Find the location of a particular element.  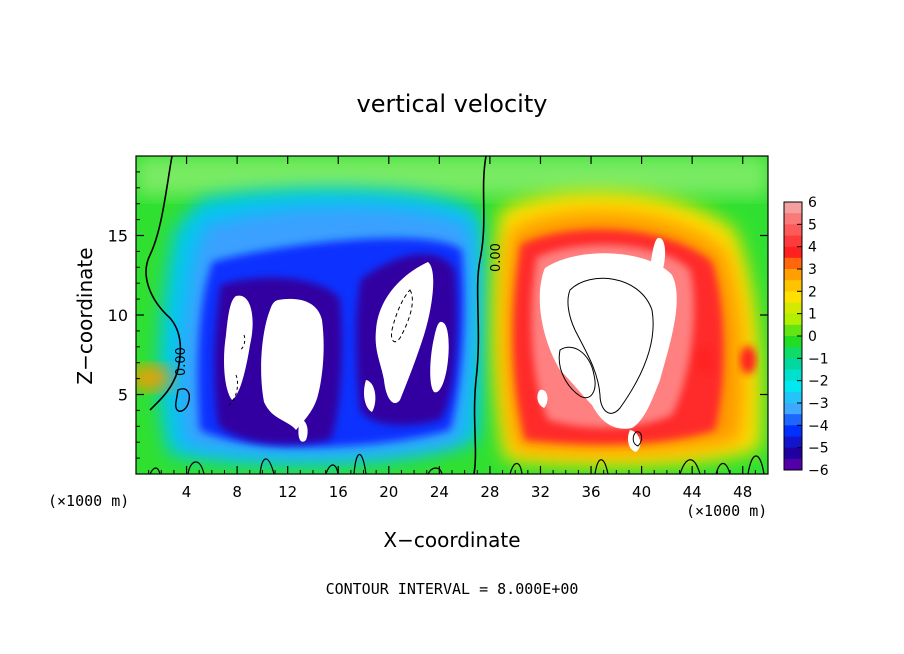

chart-title: vertical velocity is located at coordinates (452, 104).